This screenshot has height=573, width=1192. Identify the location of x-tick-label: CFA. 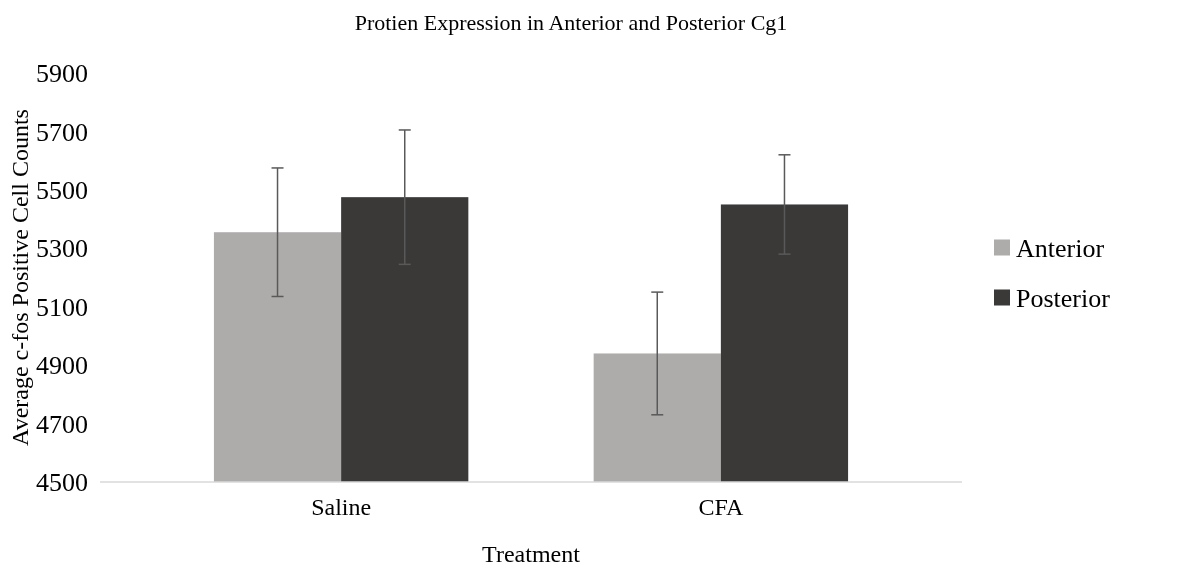
(721, 507).